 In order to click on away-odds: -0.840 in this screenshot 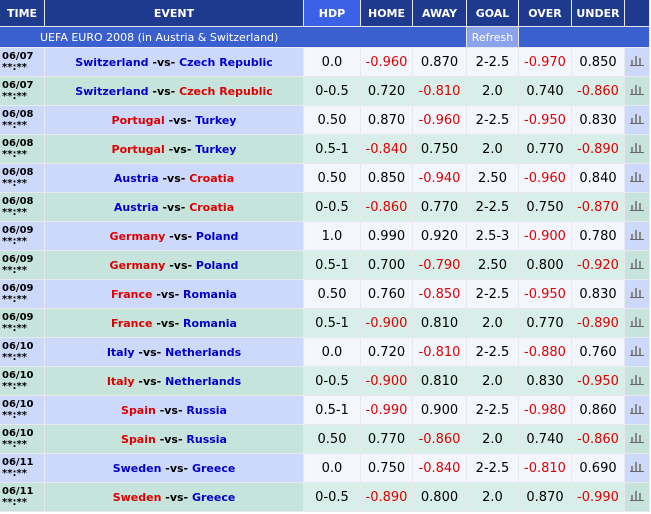, I will do `click(439, 468)`.